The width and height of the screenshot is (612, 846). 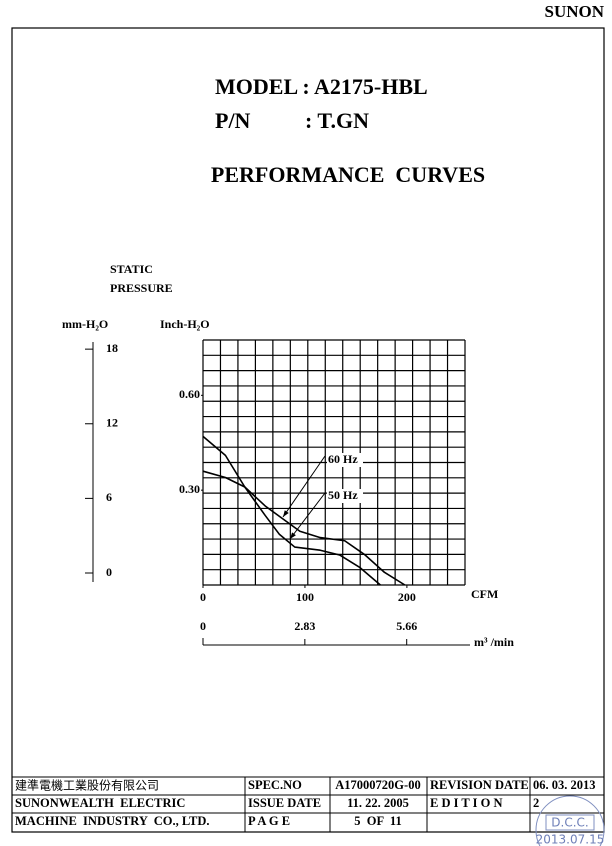 I want to click on y2-tick-label: 12, so click(x=112, y=423).